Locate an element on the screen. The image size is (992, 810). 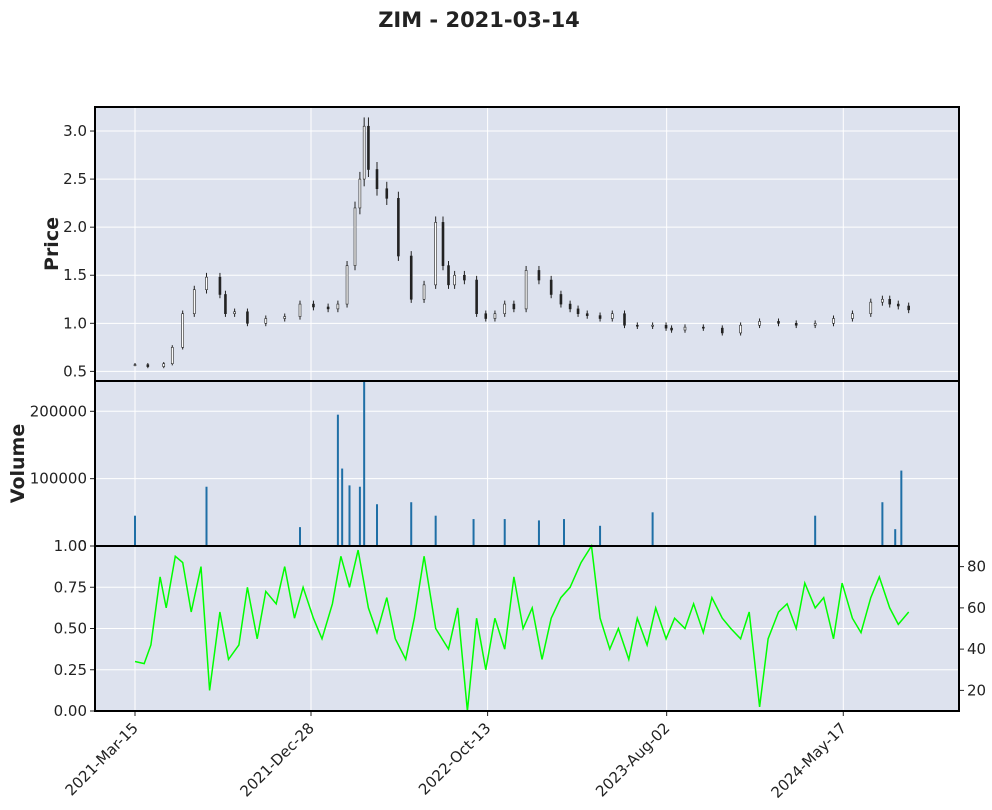
y-tick-label: 1.5 is located at coordinates (75, 275).